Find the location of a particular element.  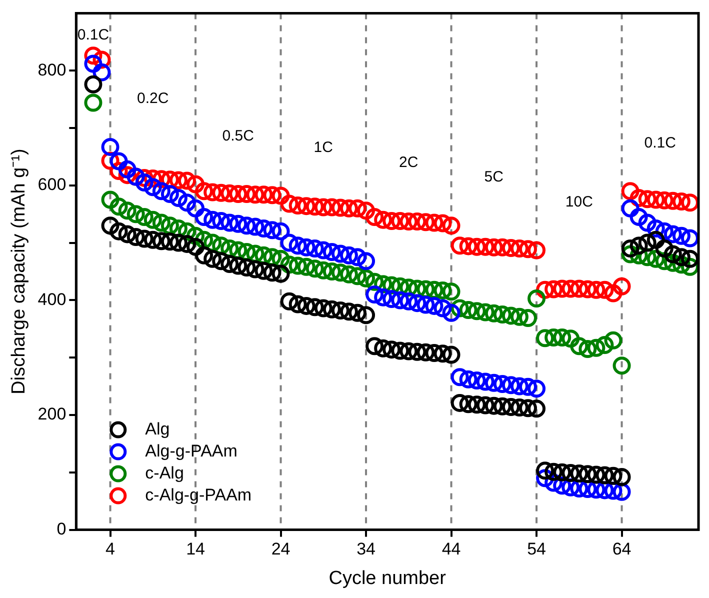

y-tick-label: 0 is located at coordinates (61, 528).